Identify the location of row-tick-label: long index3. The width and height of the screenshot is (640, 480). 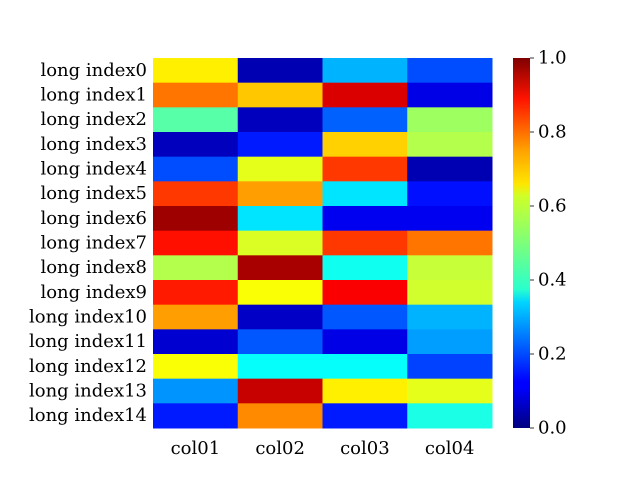
(93, 144).